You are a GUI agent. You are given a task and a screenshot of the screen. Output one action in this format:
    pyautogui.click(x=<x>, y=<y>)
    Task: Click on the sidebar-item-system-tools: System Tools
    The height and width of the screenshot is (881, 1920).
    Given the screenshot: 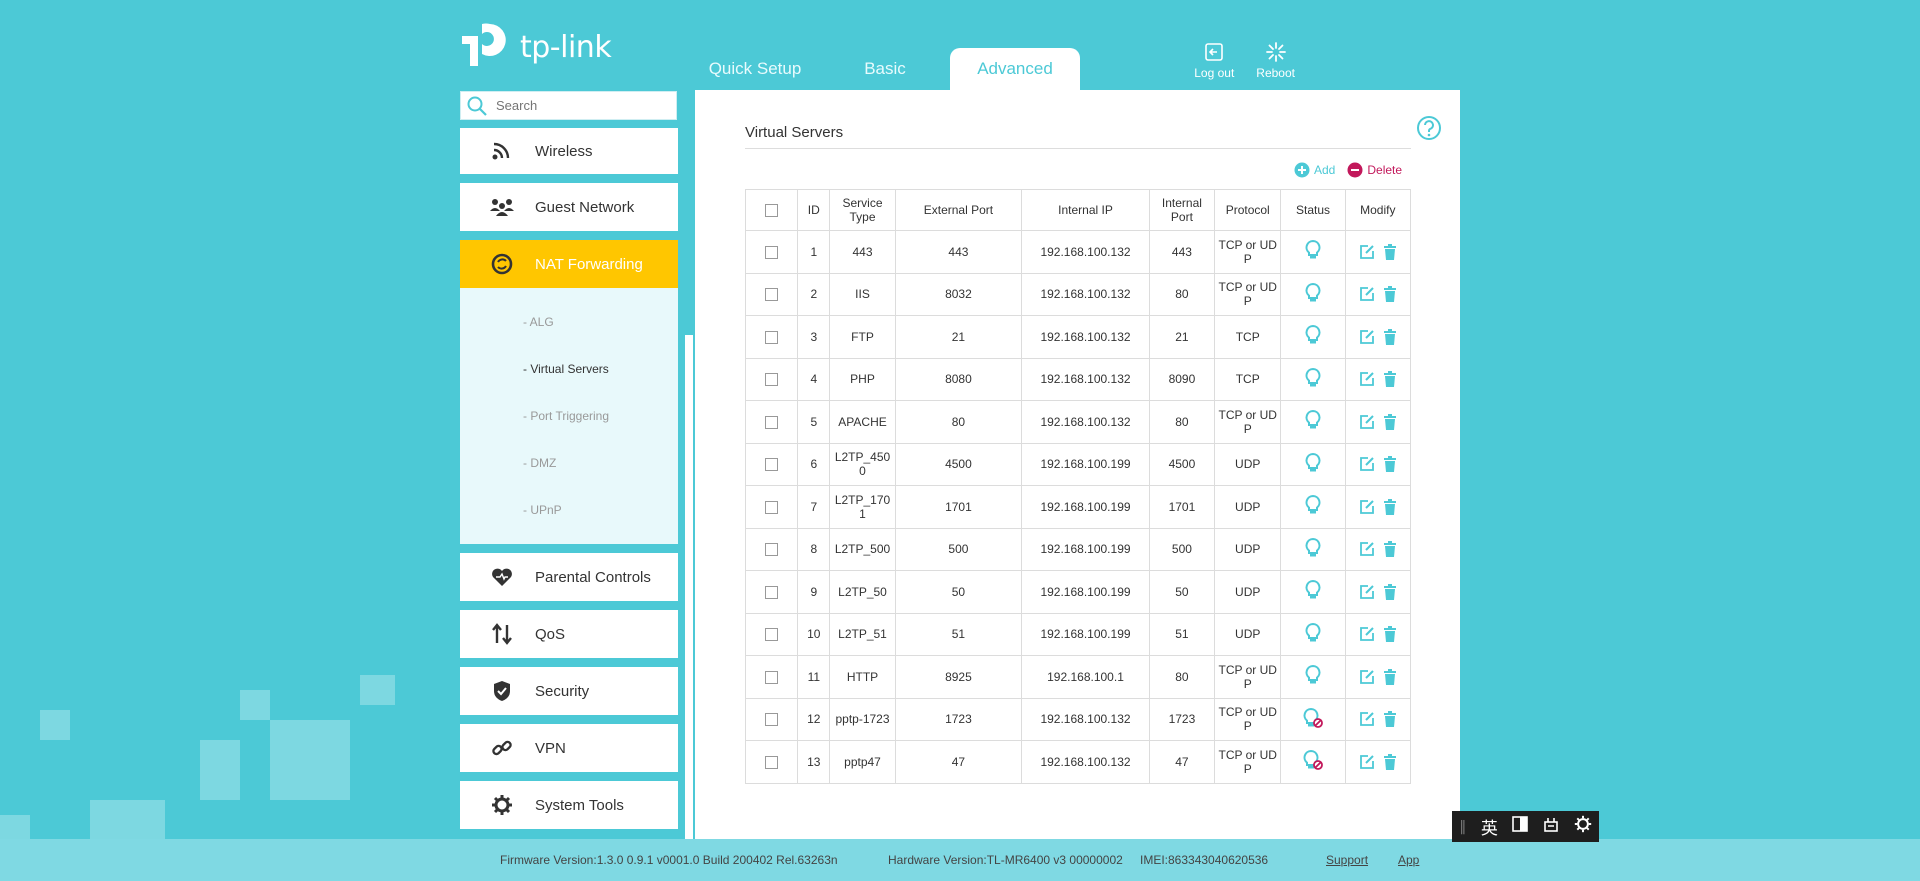 What is the action you would take?
    pyautogui.click(x=569, y=805)
    